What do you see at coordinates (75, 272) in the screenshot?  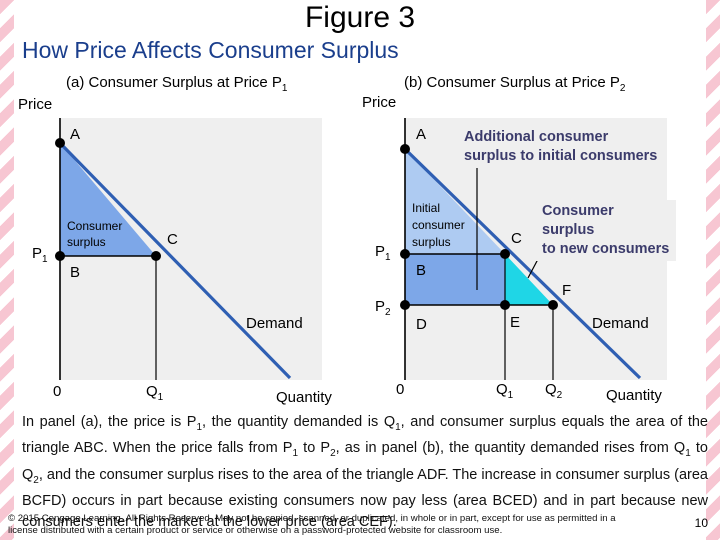 I see `panel-a-point-b-label: B` at bounding box center [75, 272].